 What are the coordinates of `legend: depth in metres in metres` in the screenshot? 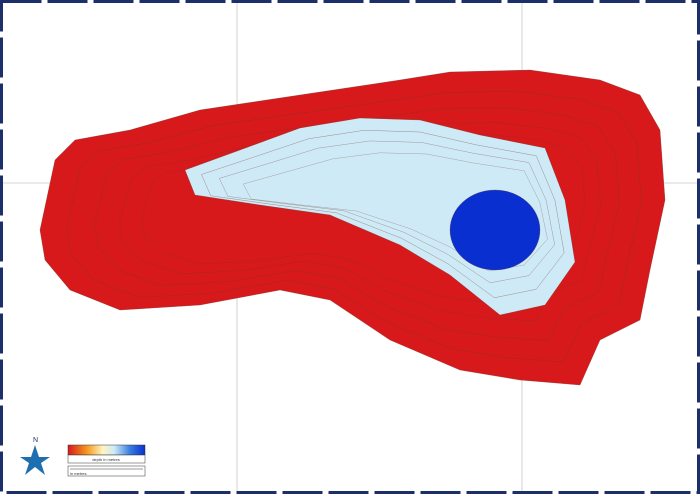 It's located at (106, 460).